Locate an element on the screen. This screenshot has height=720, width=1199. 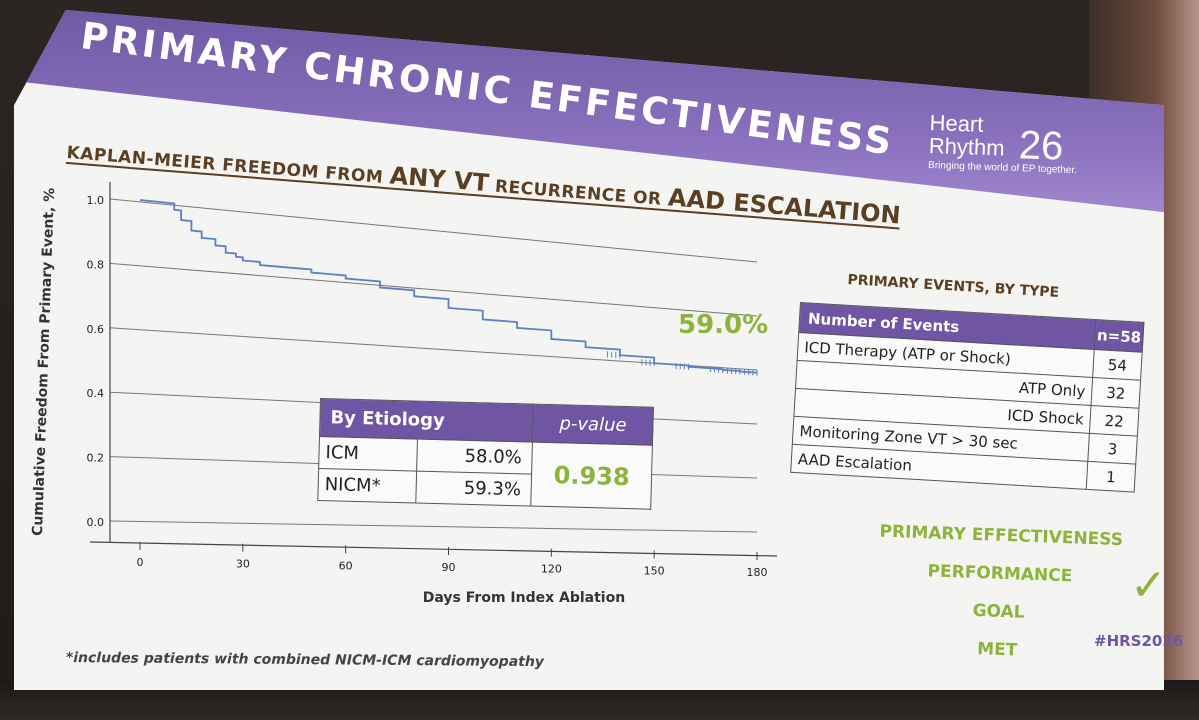
x-tick-label: 120 is located at coordinates (551, 569).